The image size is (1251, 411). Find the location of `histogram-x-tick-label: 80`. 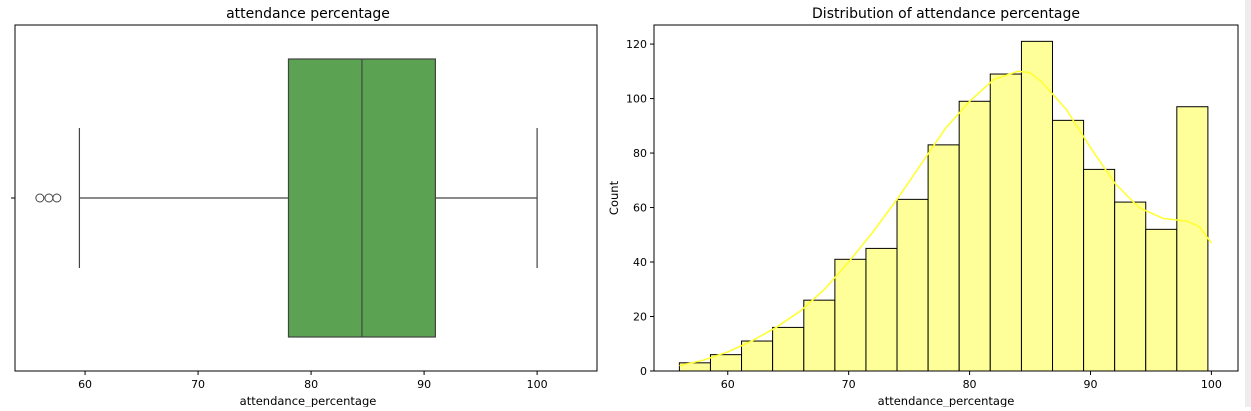

histogram-x-tick-label: 80 is located at coordinates (970, 384).